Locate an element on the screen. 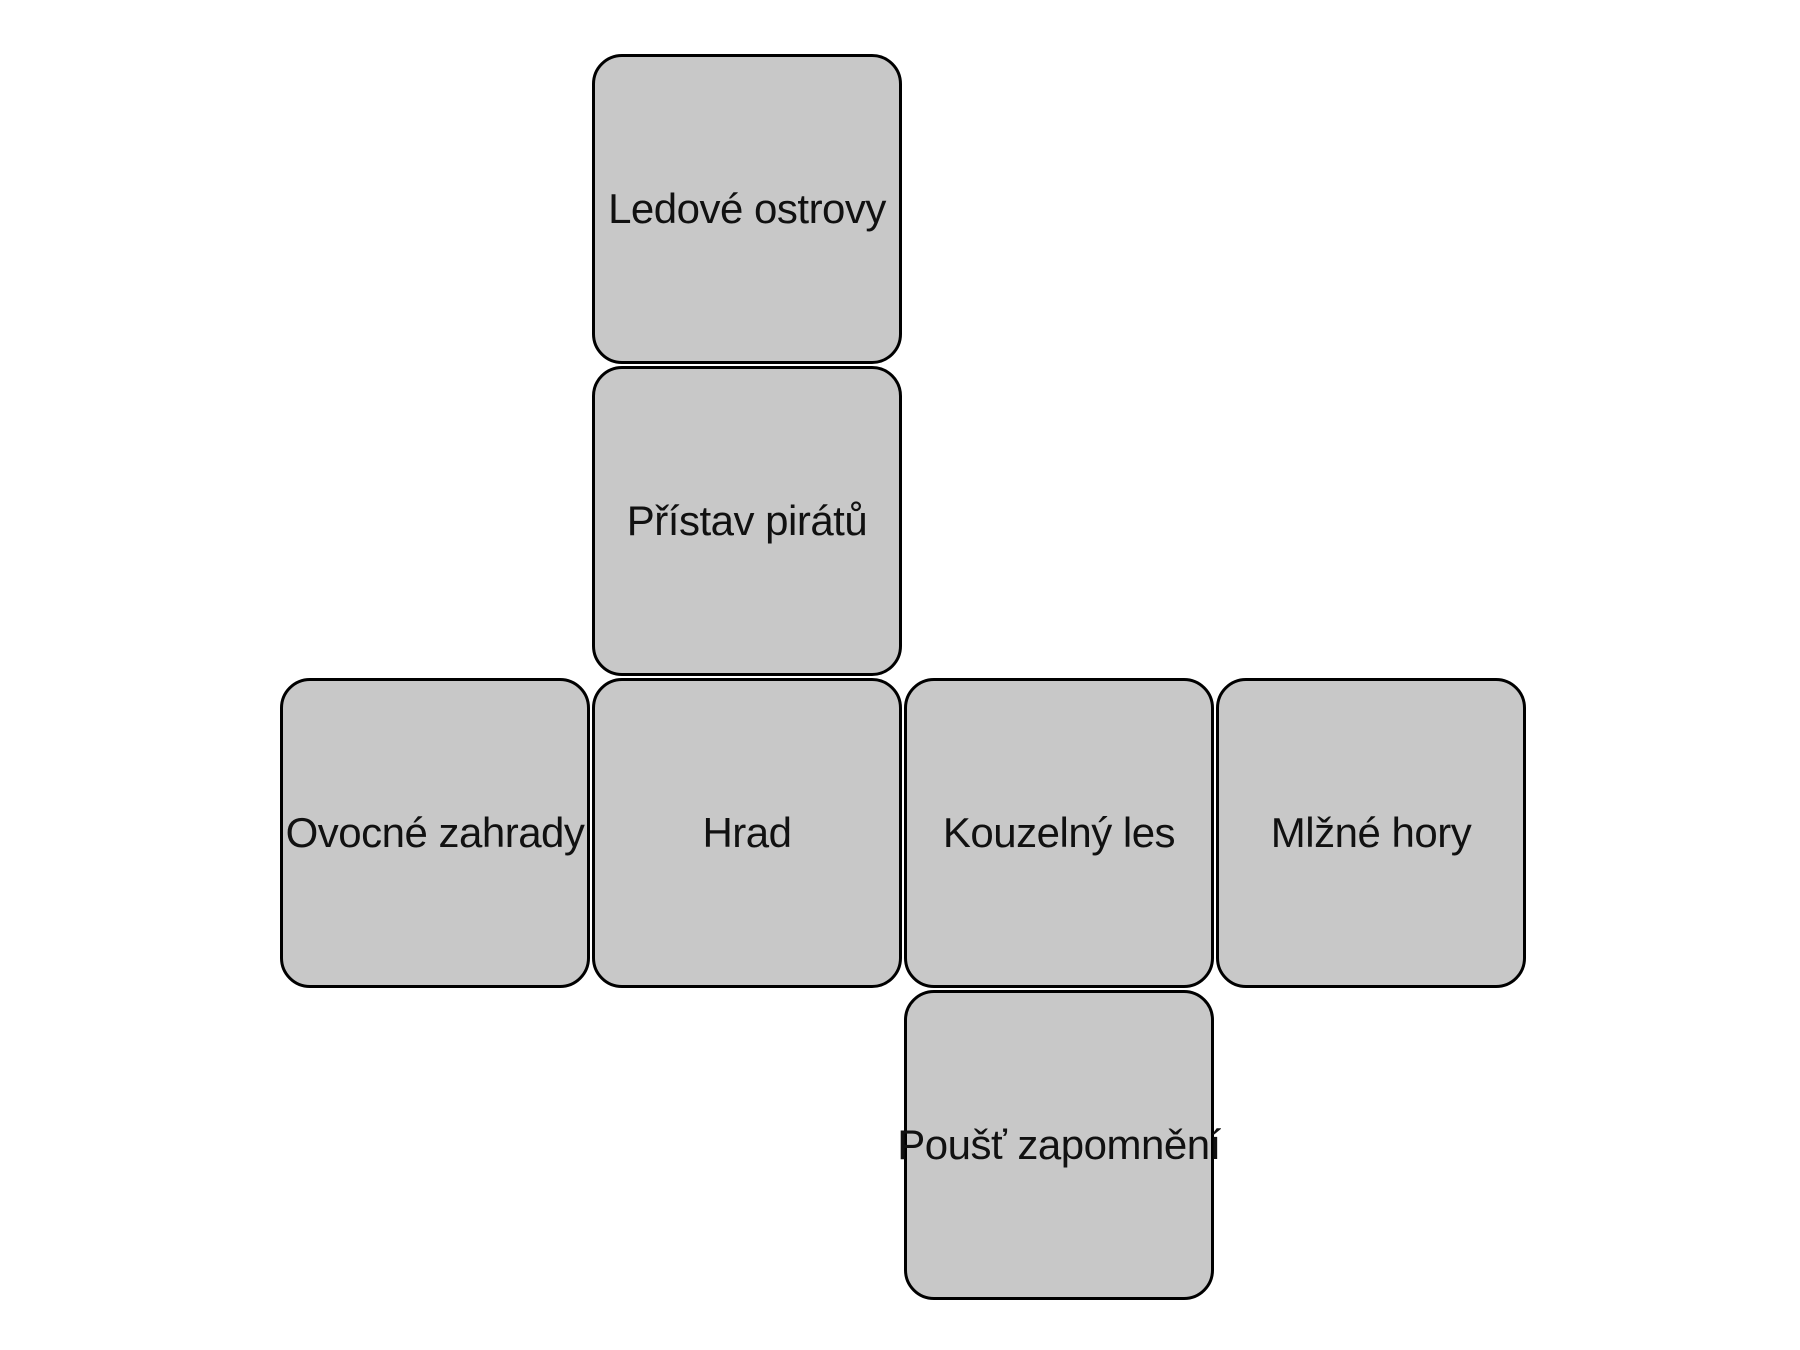  tile-pristav-piratu: Přístav pirátů is located at coordinates (747, 521).